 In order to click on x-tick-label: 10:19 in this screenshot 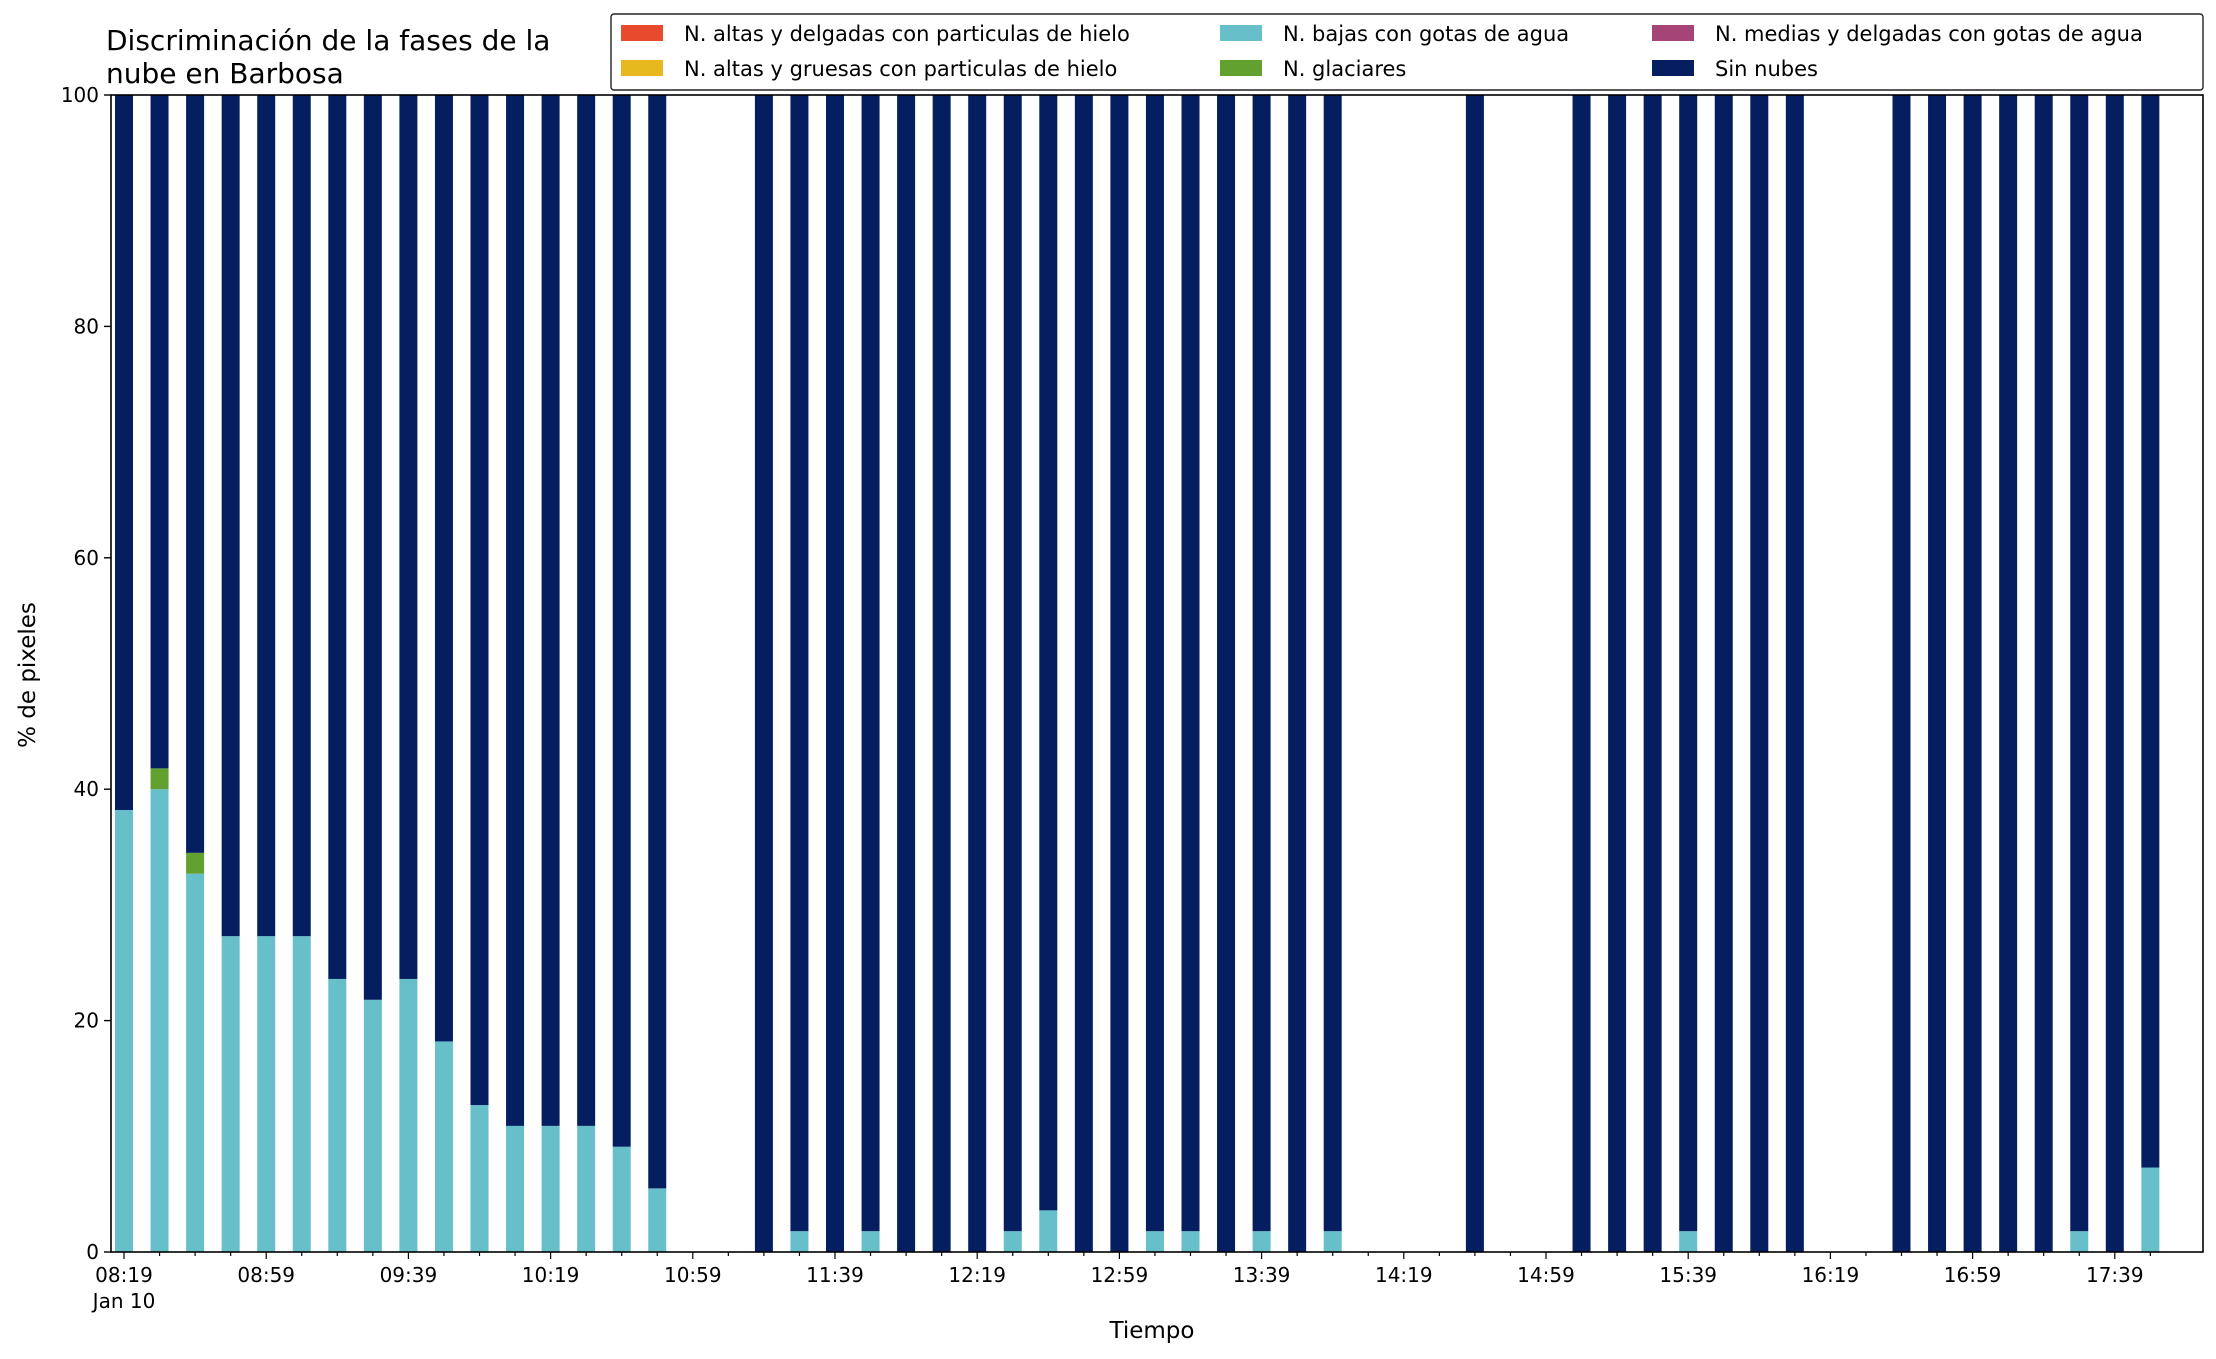, I will do `click(551, 1275)`.